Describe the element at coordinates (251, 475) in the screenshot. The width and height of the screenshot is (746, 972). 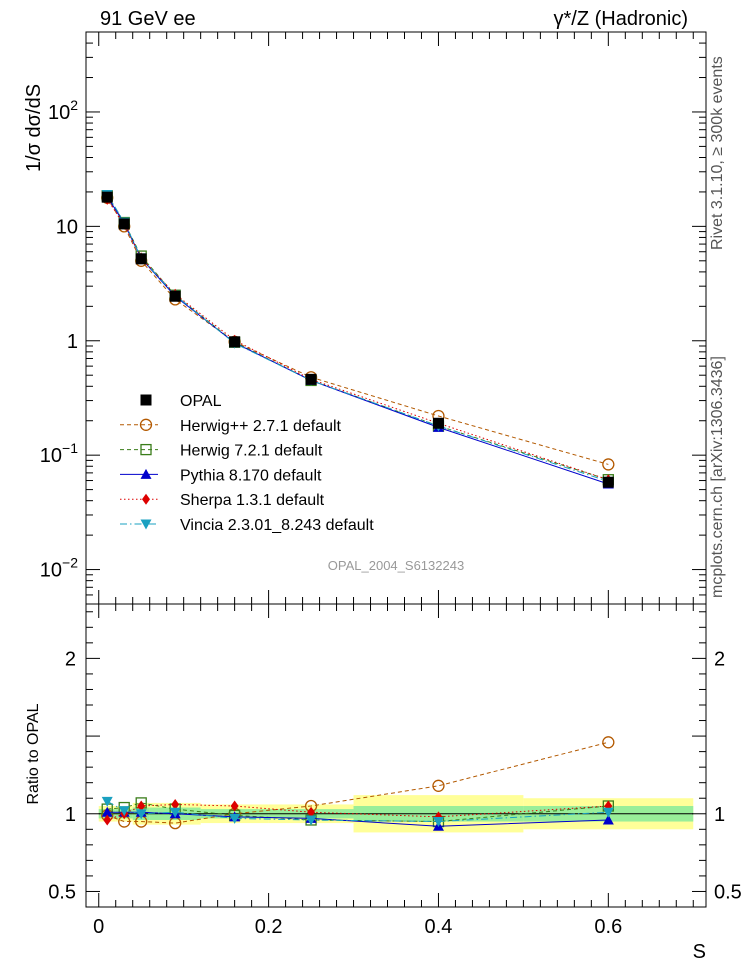
I see `legend-label: Pythia 8.170 default` at that location.